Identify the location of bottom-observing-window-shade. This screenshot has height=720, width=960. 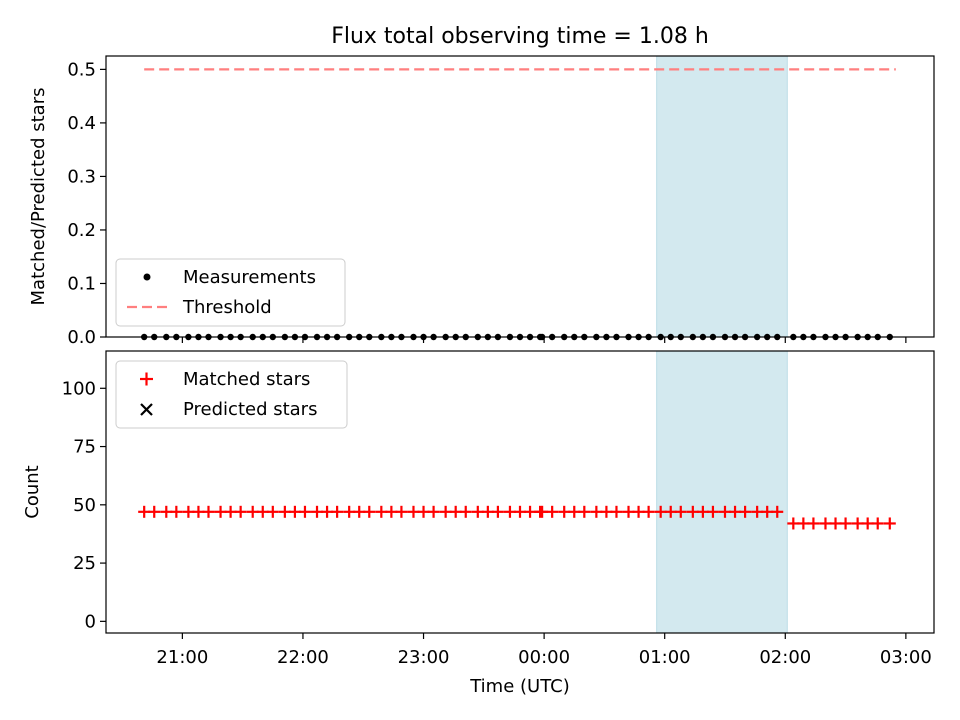
(722, 492).